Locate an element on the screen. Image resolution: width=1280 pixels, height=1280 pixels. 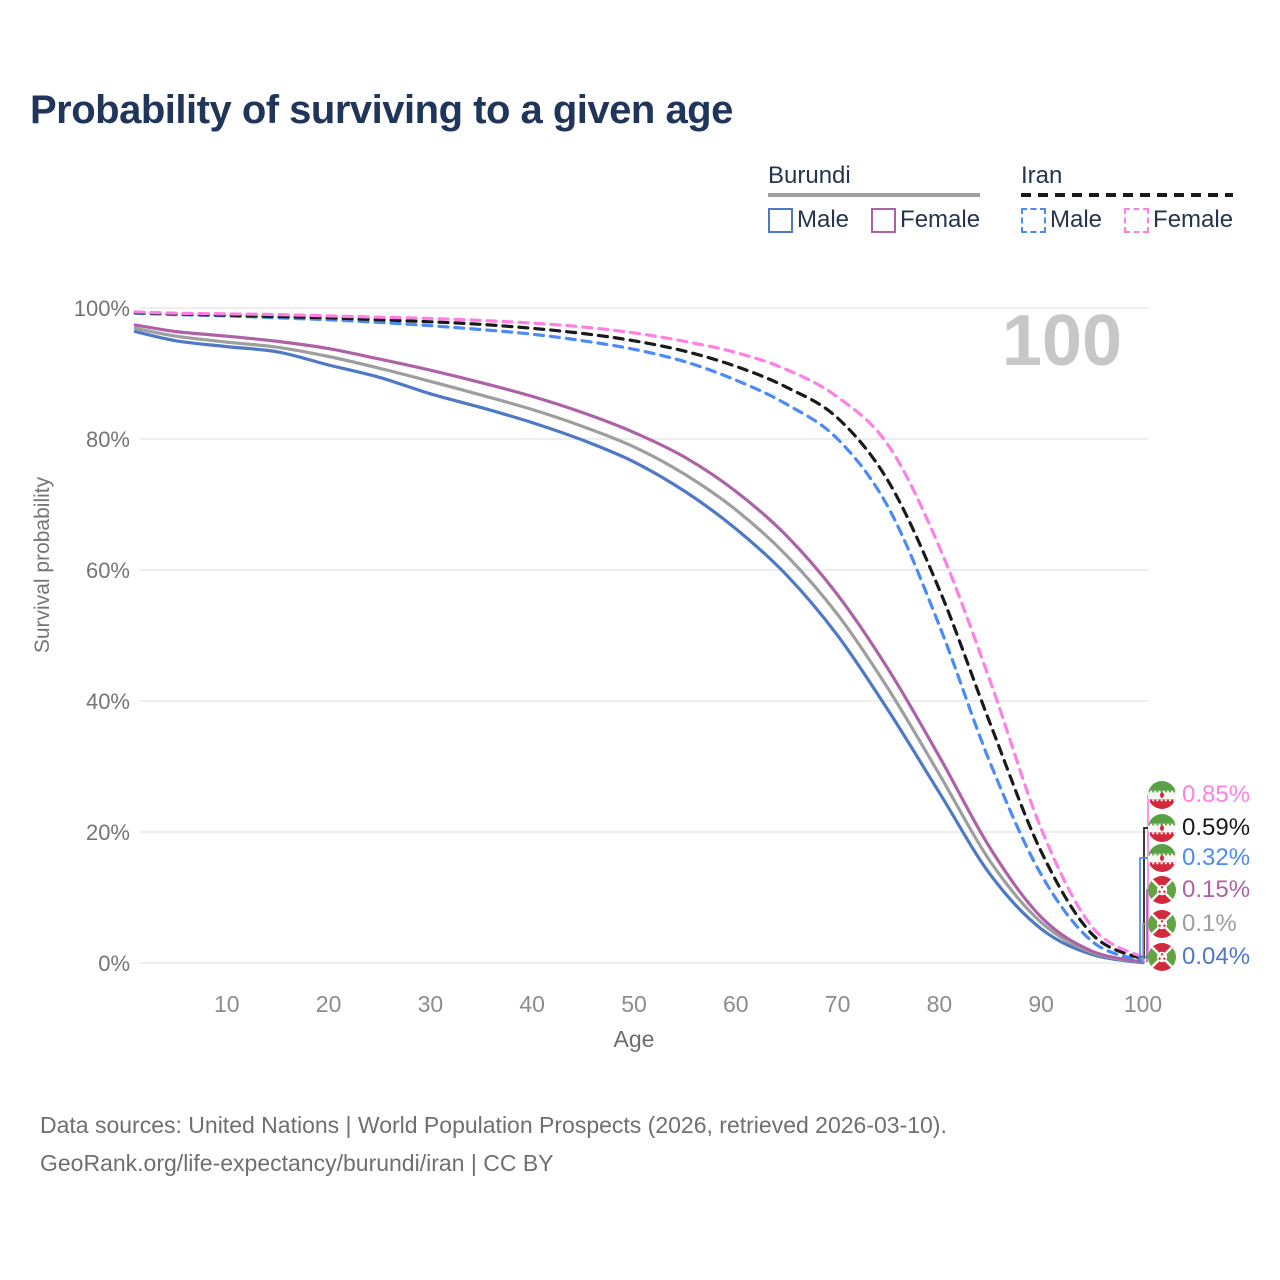
legend-item-burundi-male: Male is located at coordinates (808, 220).